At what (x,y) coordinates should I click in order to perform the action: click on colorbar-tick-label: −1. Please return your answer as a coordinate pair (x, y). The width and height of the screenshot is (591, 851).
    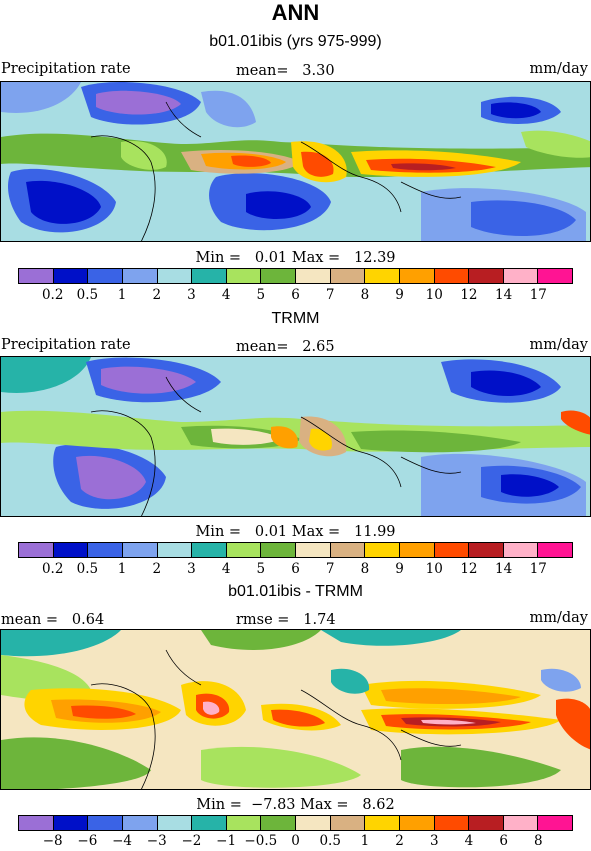
    Looking at the image, I should click on (226, 841).